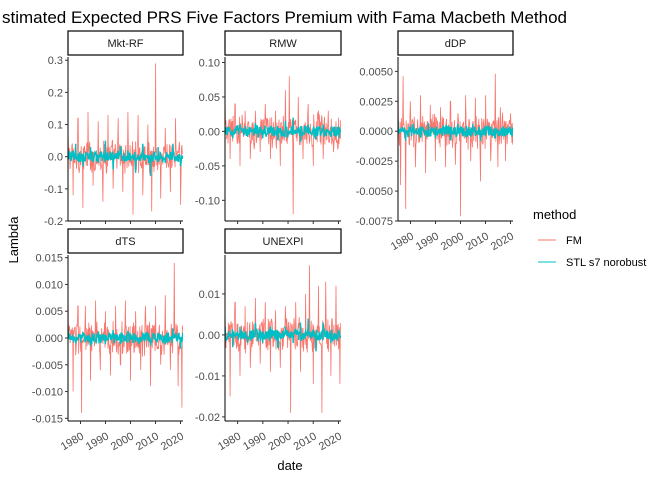 This screenshot has height=480, width=672. I want to click on legend-label-fm: FM, so click(574, 241).